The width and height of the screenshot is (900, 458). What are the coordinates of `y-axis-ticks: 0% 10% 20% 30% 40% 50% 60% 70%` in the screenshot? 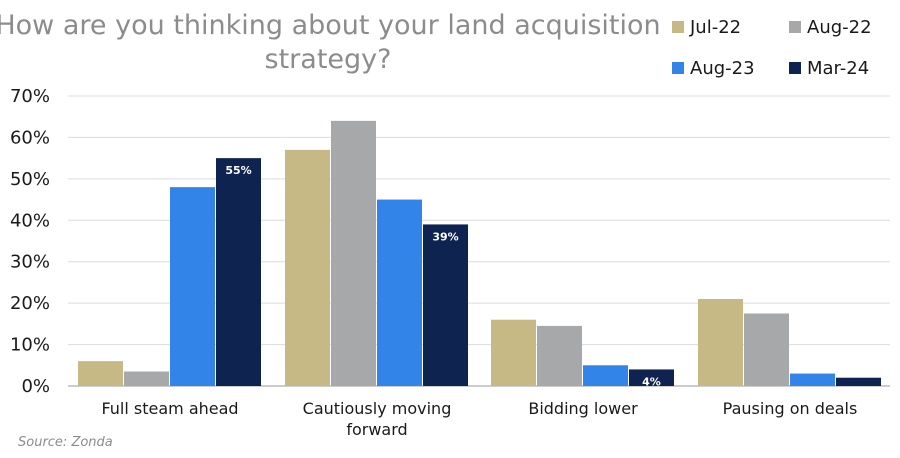 It's located at (30, 241).